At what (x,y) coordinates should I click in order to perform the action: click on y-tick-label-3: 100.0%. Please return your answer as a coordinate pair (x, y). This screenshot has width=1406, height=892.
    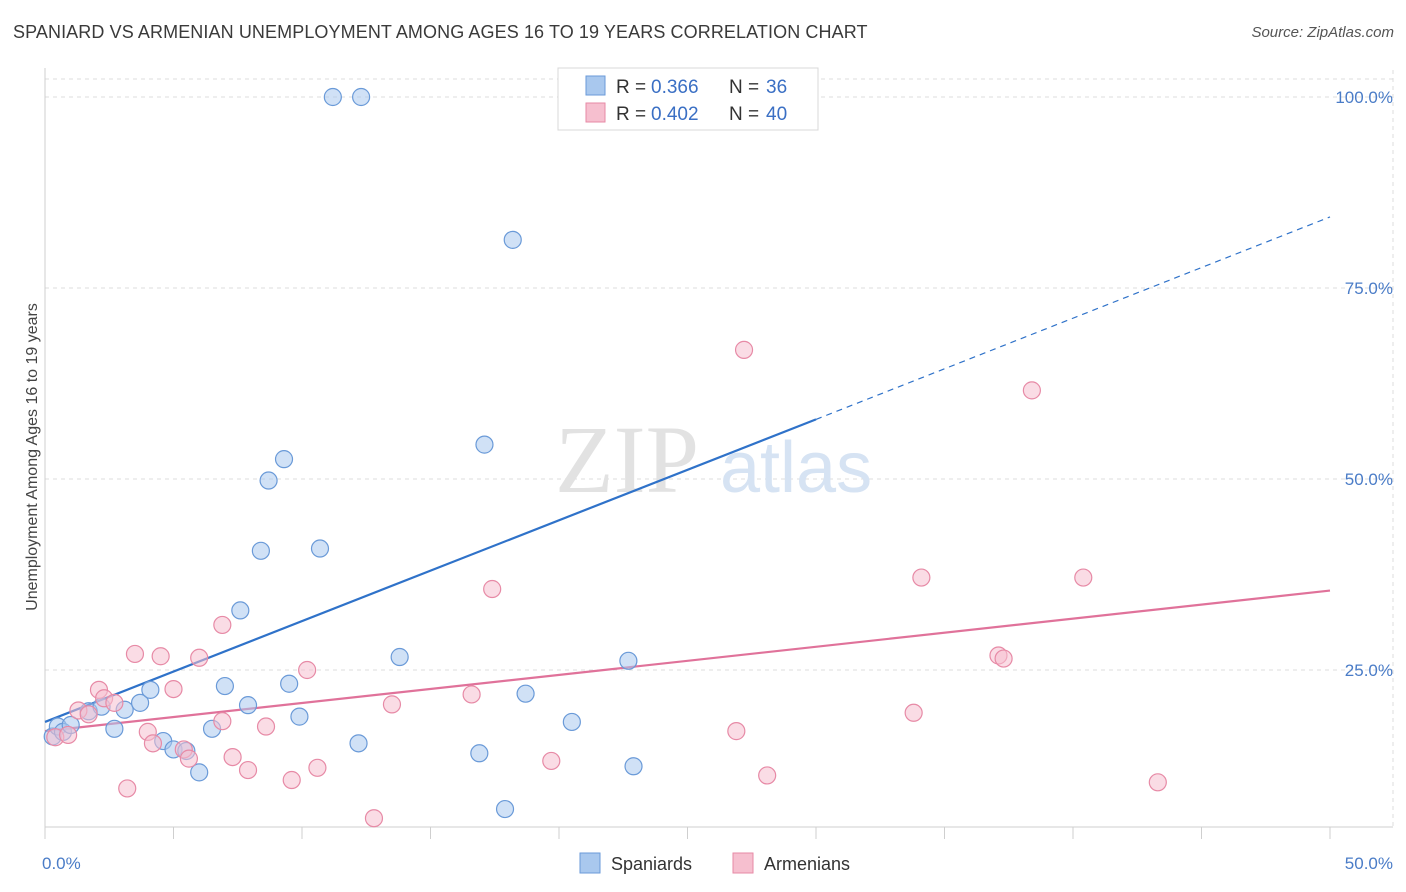
    Looking at the image, I should click on (1364, 97).